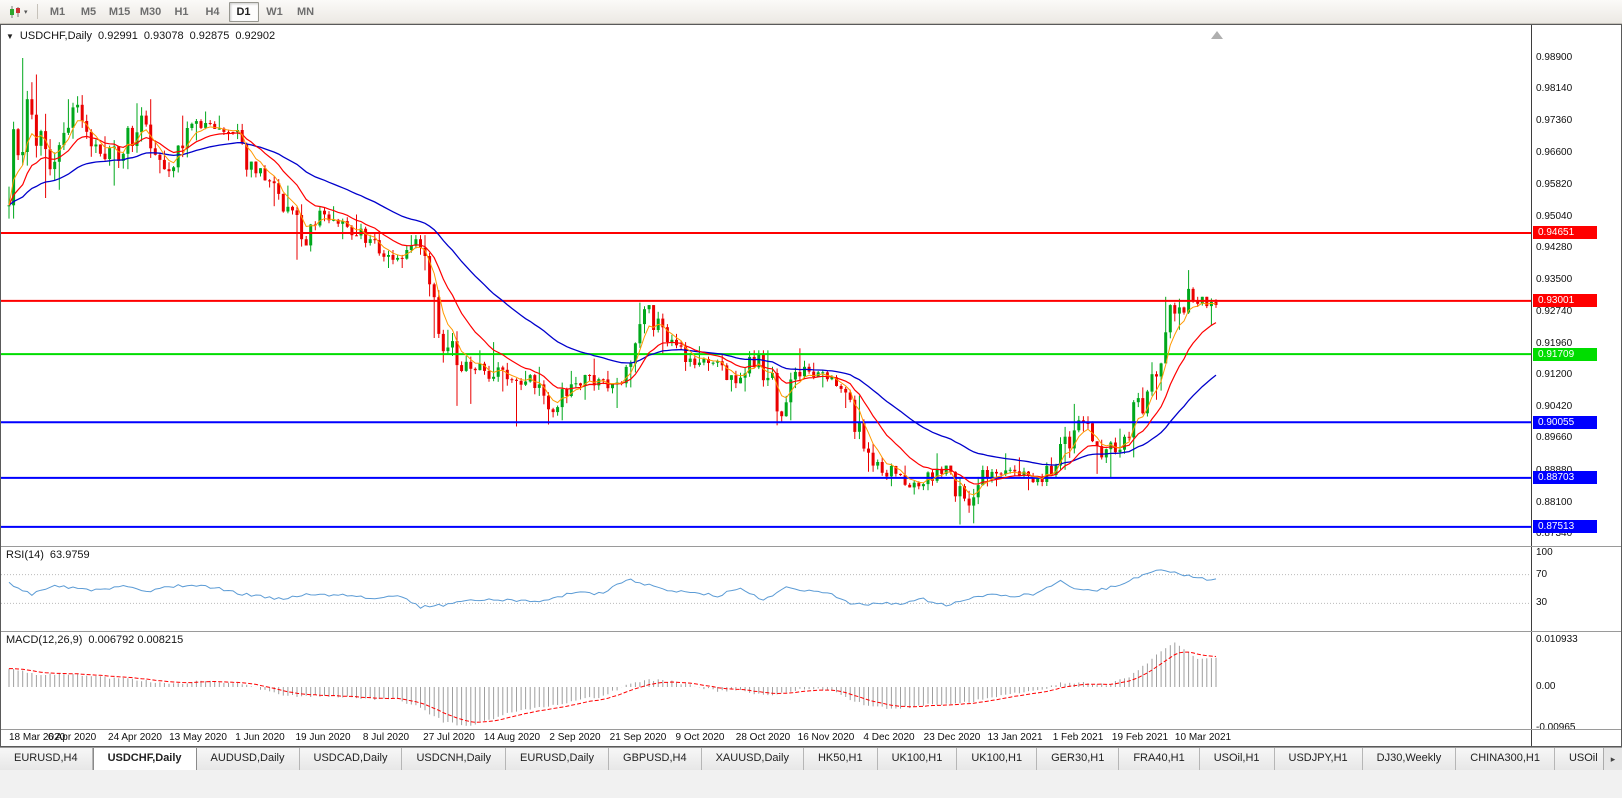 The image size is (1622, 798). Describe the element at coordinates (752, 759) in the screenshot. I see `chart-tab-xauusd-daily: XAUUSD,Daily` at that location.